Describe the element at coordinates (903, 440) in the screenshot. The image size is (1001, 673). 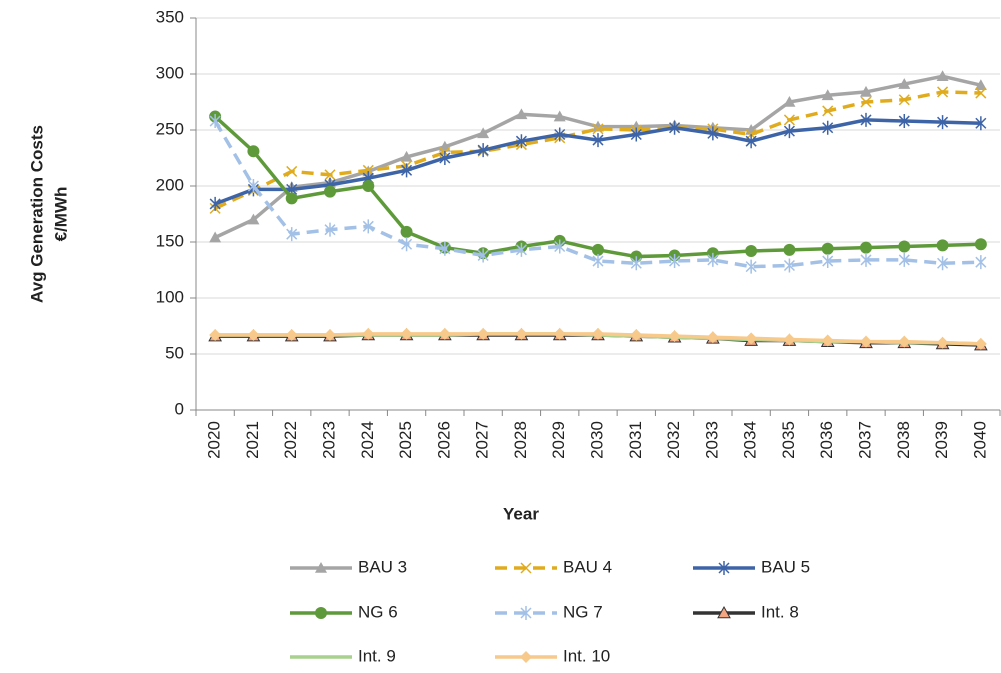
I see `x-tick-label: 2038` at that location.